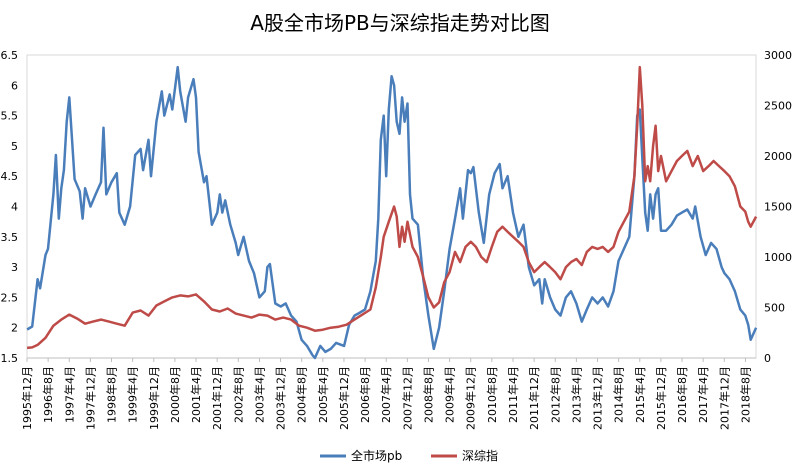 The width and height of the screenshot is (801, 472). What do you see at coordinates (344, 398) in the screenshot?
I see `x-tick-label: 2005年12月` at bounding box center [344, 398].